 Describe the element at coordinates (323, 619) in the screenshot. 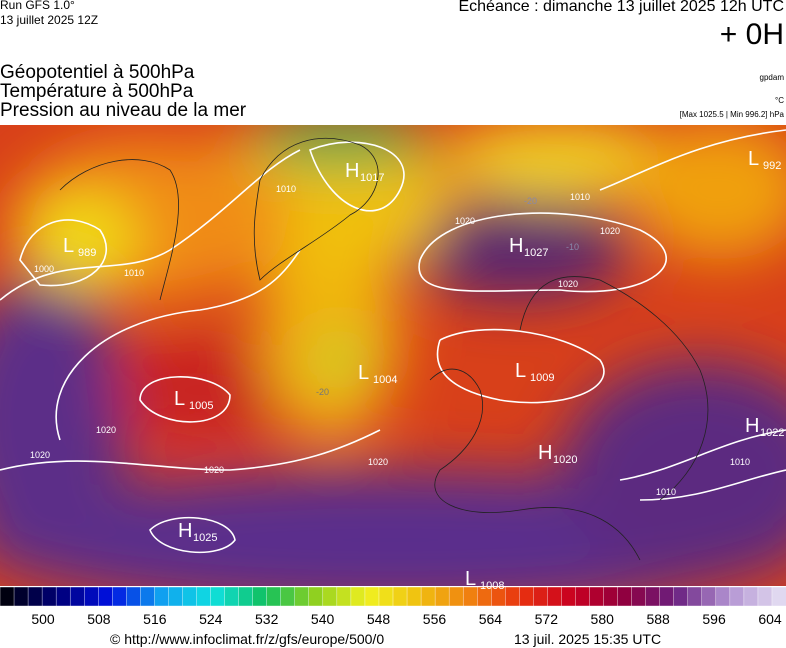

I see `colorbar-tick-label: 540` at that location.